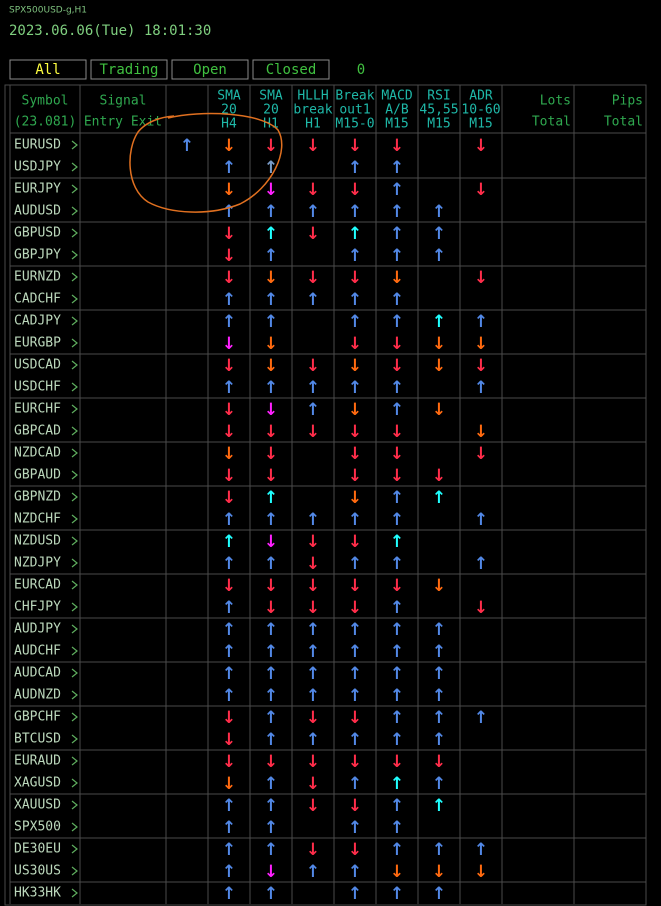 The width and height of the screenshot is (661, 906). Describe the element at coordinates (37, 827) in the screenshot. I see `symbol: SPX500` at that location.